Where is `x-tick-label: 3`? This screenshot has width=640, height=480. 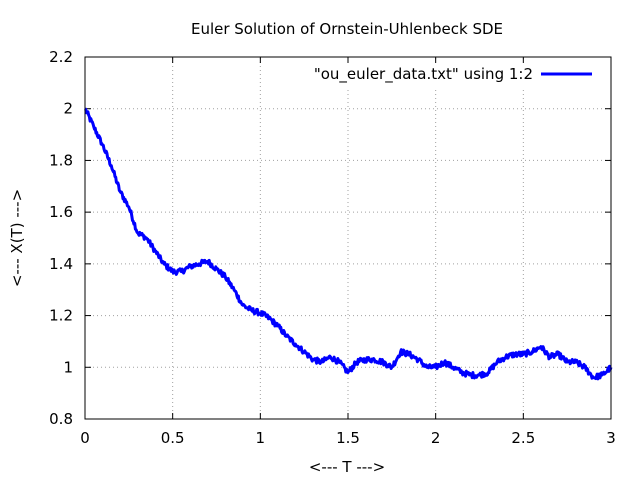
x-tick-label: 3 is located at coordinates (611, 438).